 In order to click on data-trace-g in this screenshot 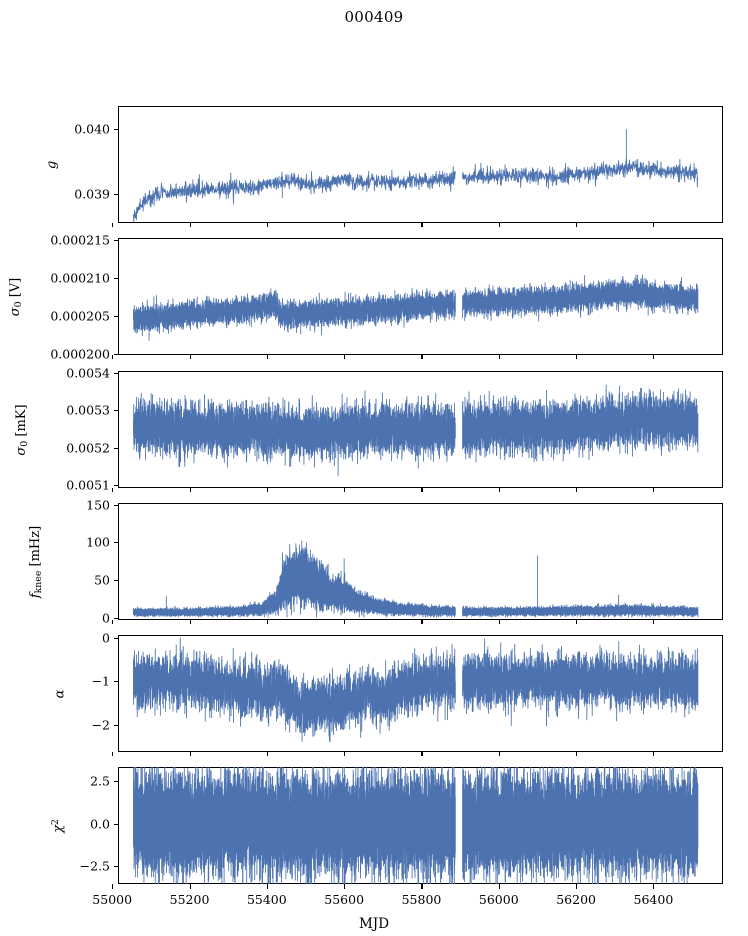, I will do `click(416, 175)`.